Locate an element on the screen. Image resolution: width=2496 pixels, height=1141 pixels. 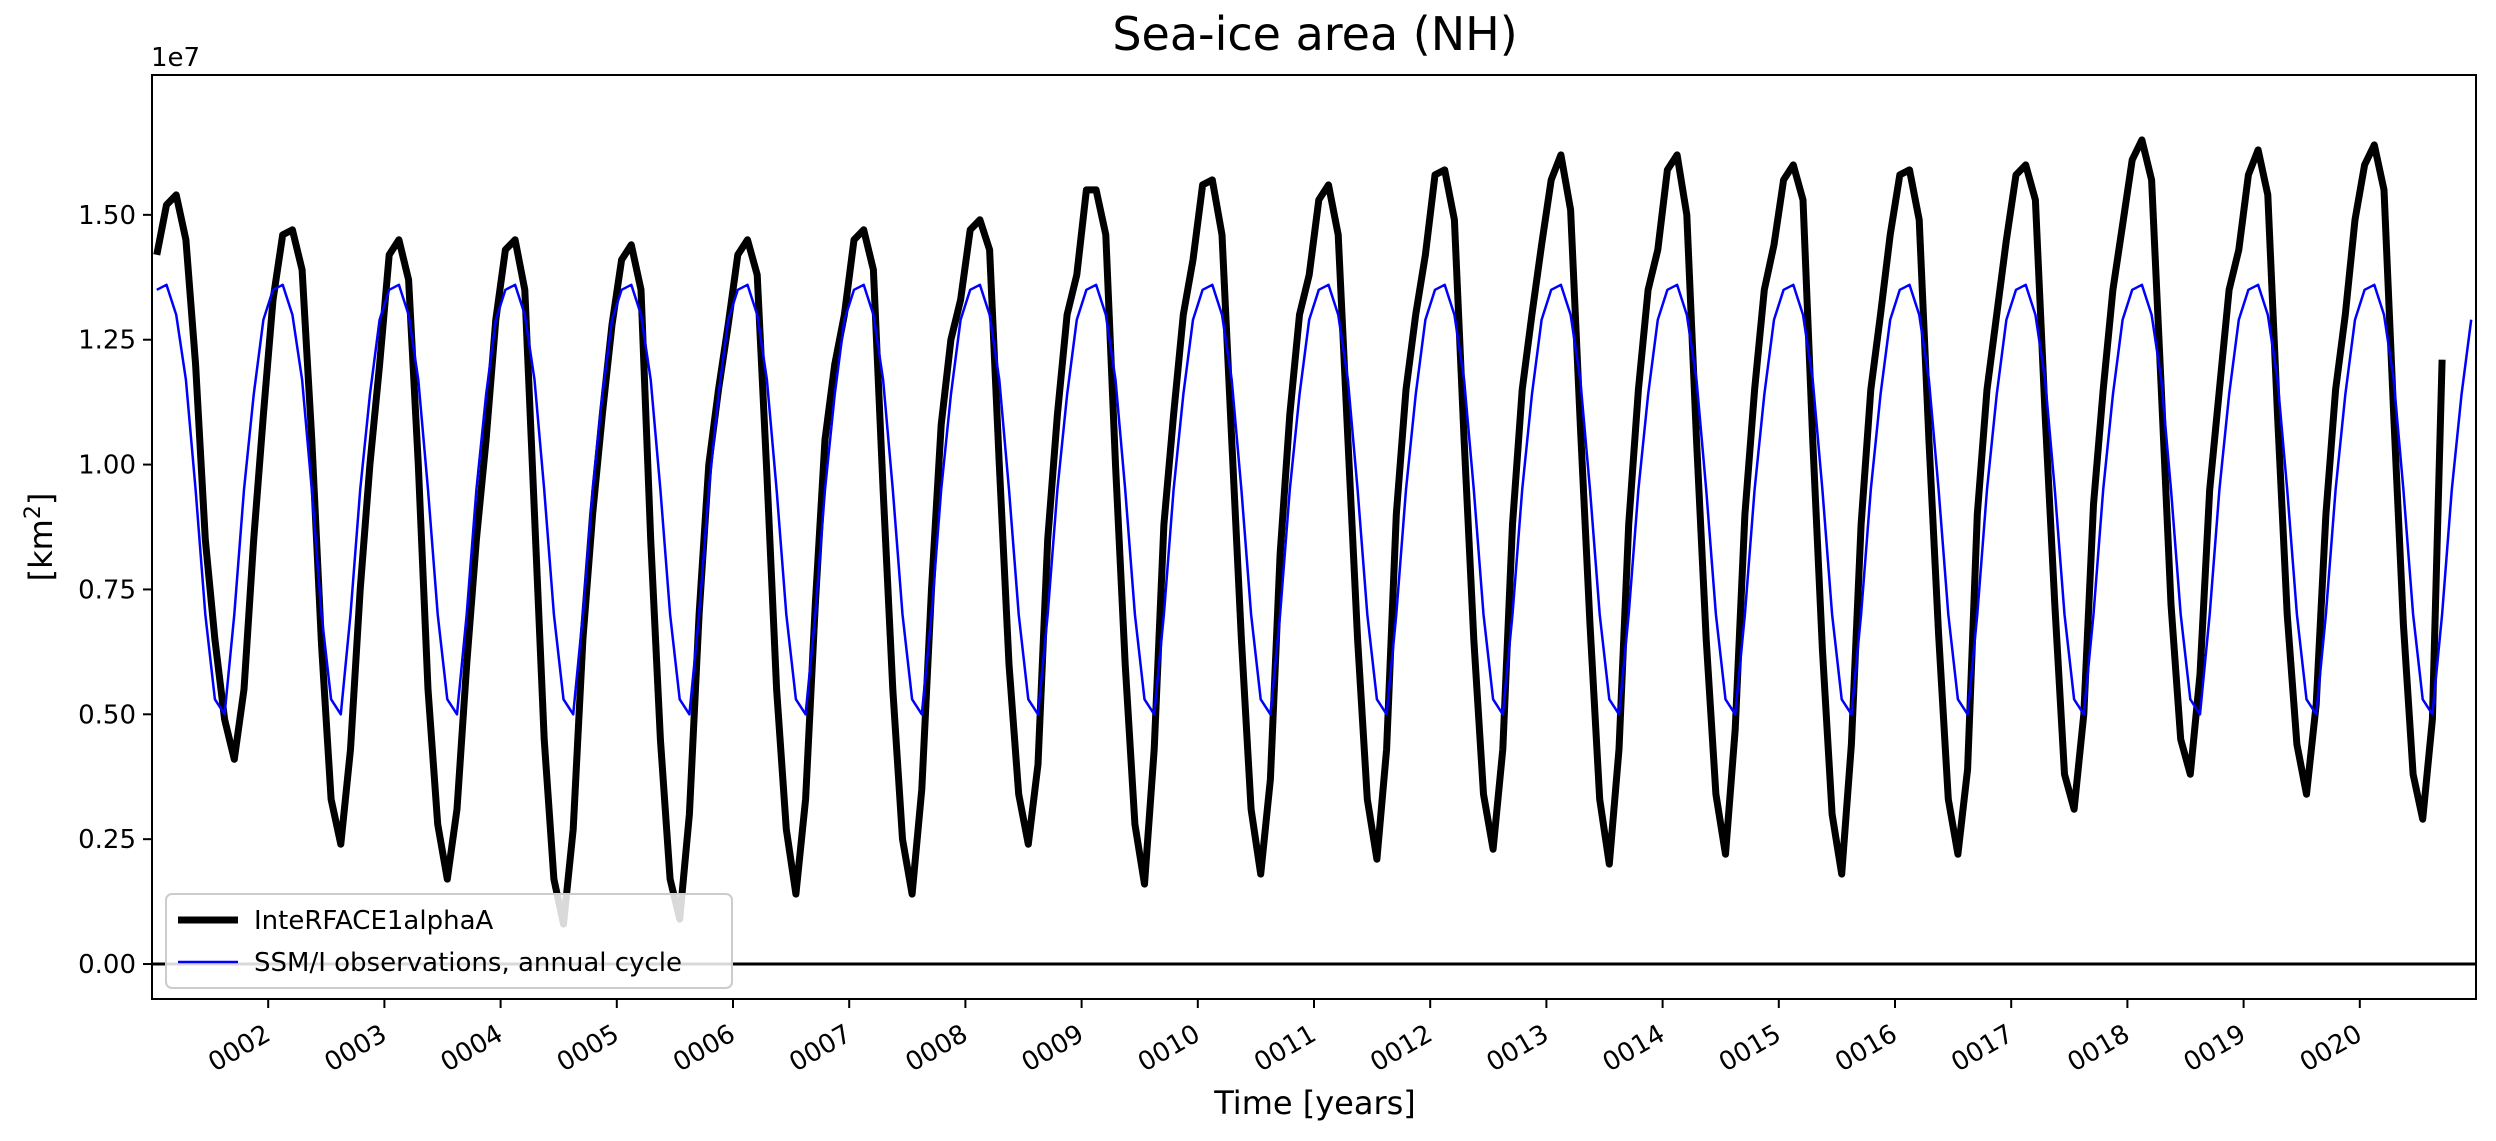
legend-label-2: SSM/I observations, annual cycle is located at coordinates (468, 963).